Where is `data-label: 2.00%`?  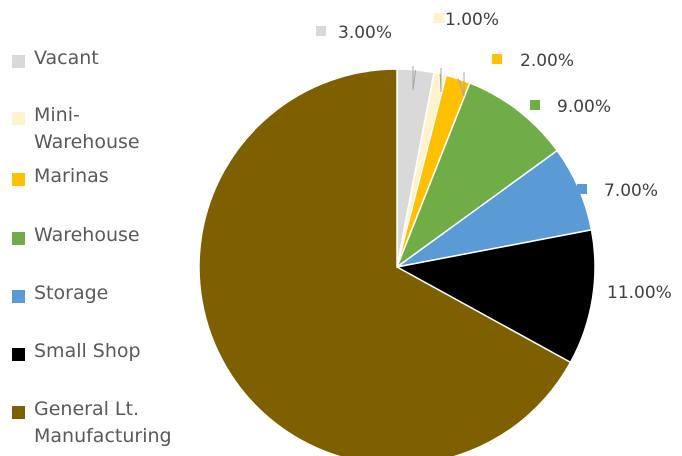 data-label: 2.00% is located at coordinates (547, 61).